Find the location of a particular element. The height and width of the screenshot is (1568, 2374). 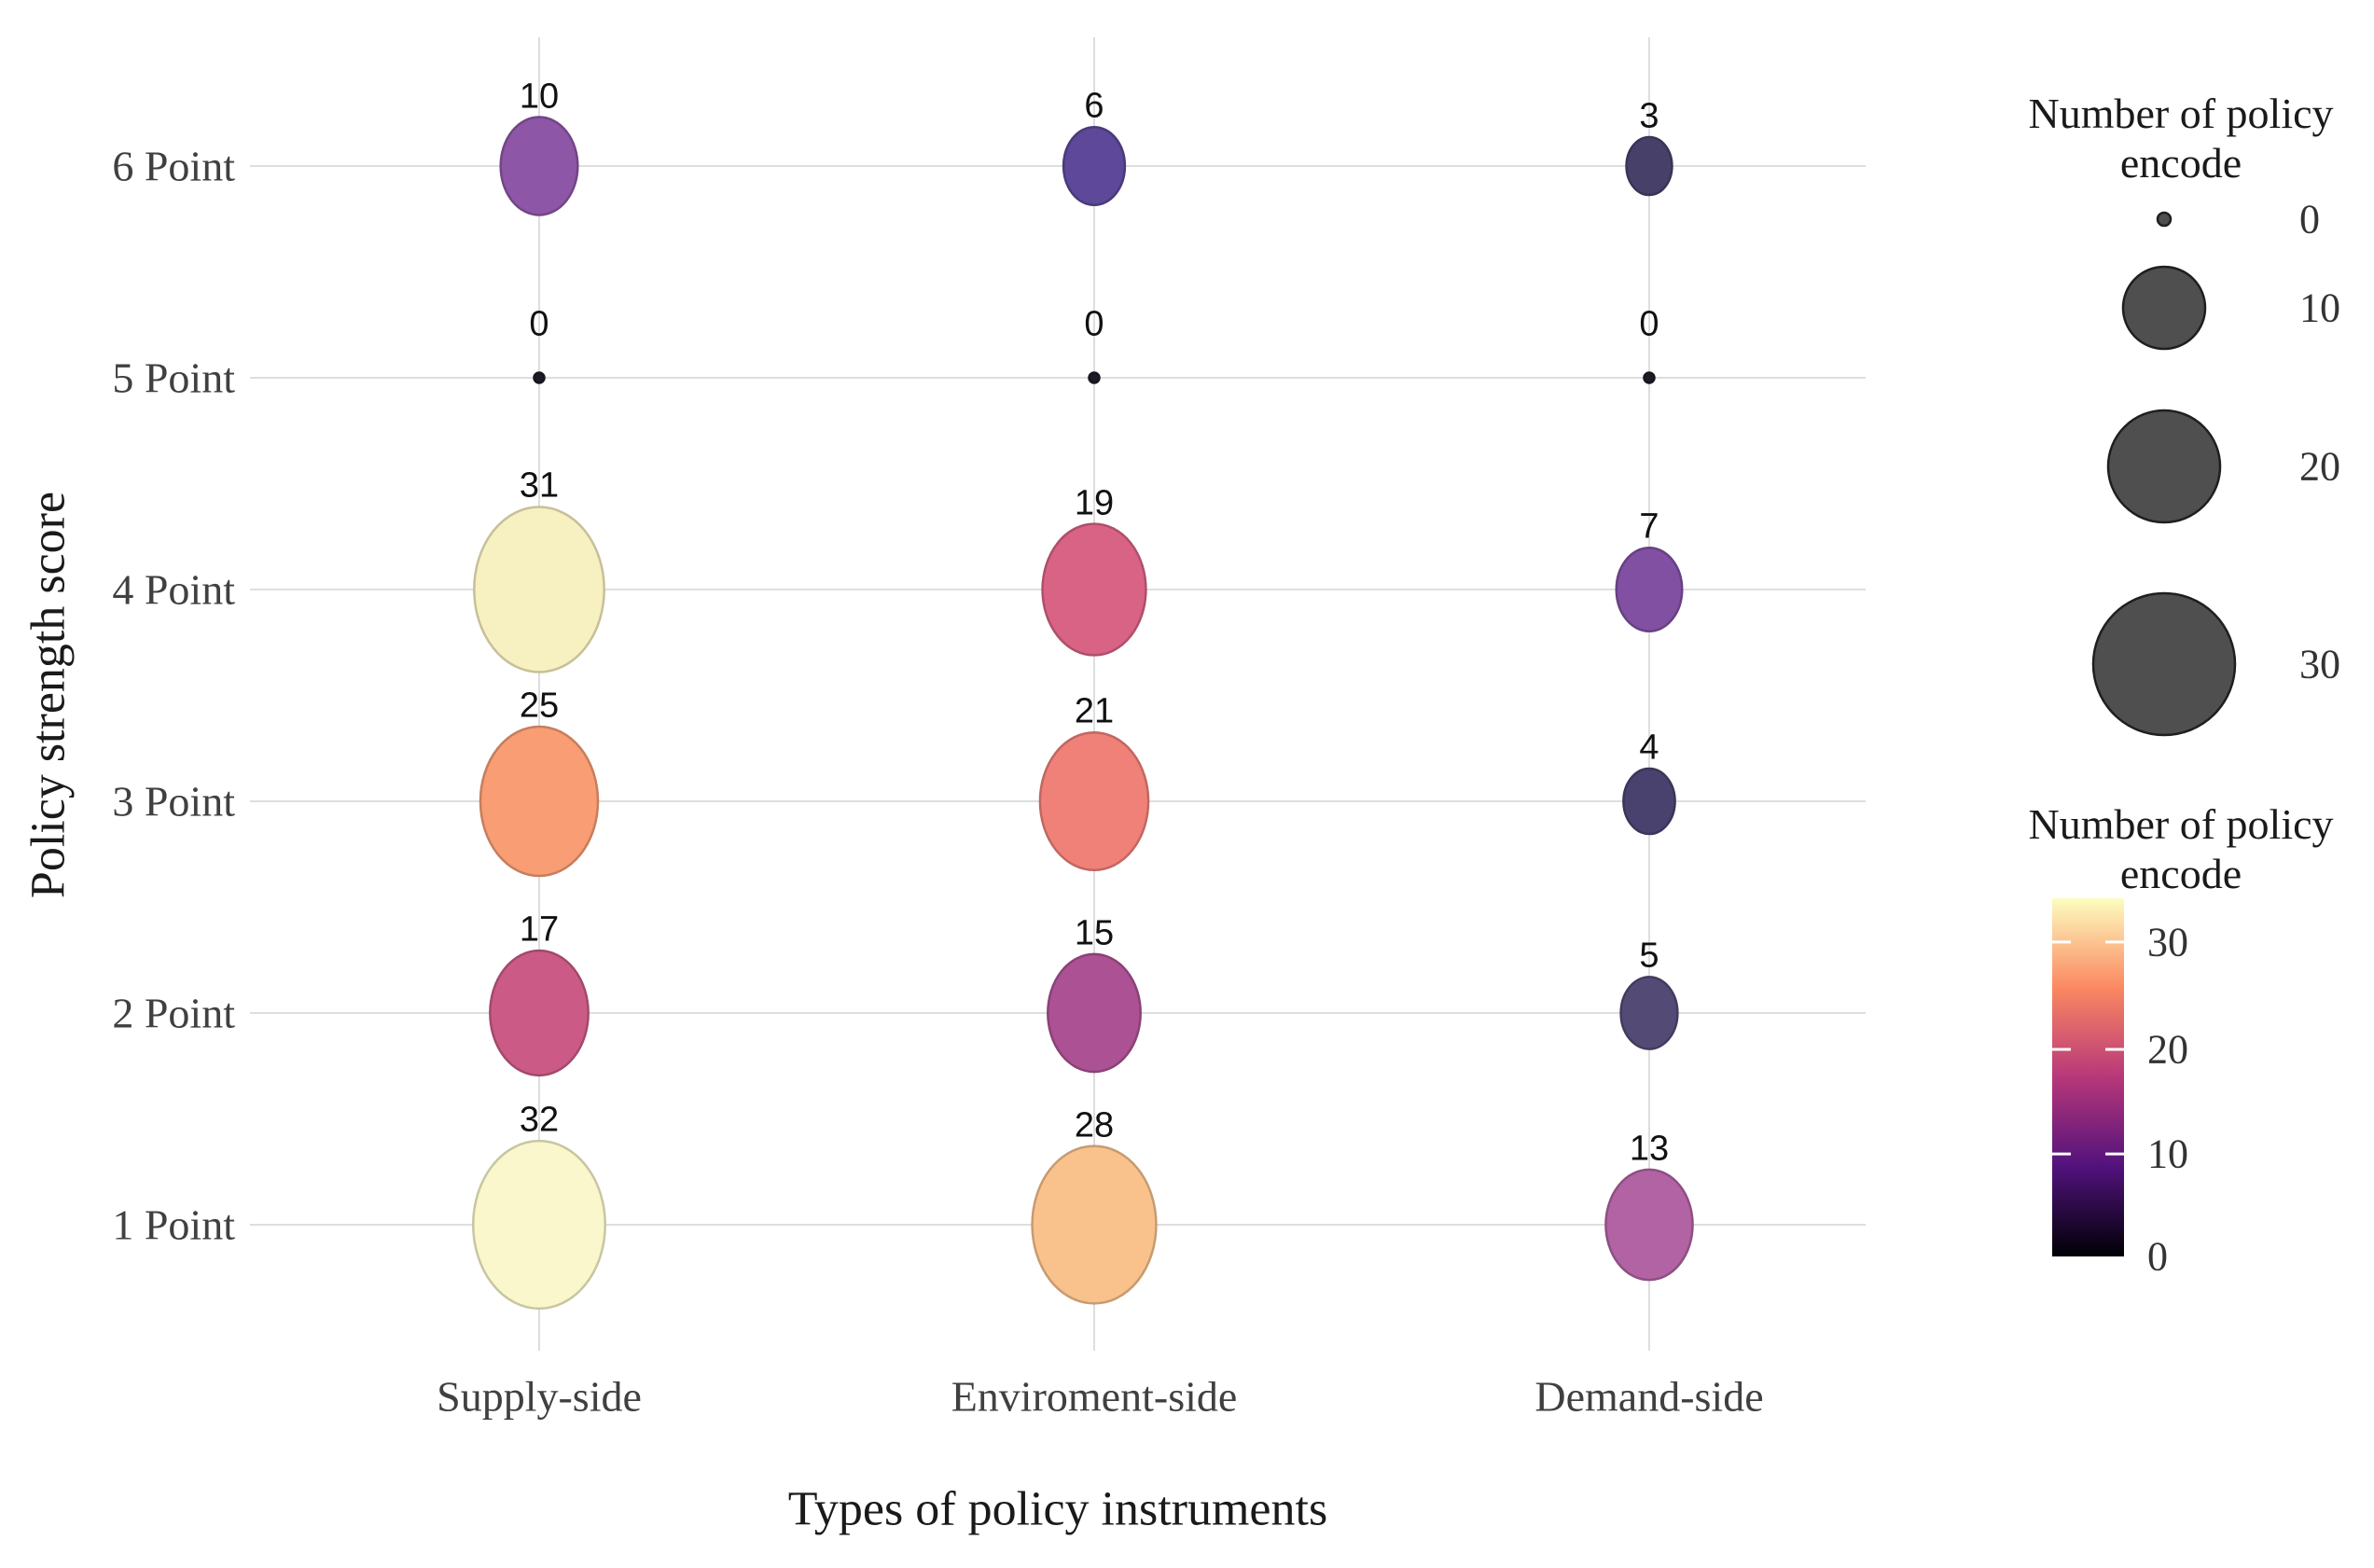

bubble-demand-side-1-point is located at coordinates (1649, 1225).